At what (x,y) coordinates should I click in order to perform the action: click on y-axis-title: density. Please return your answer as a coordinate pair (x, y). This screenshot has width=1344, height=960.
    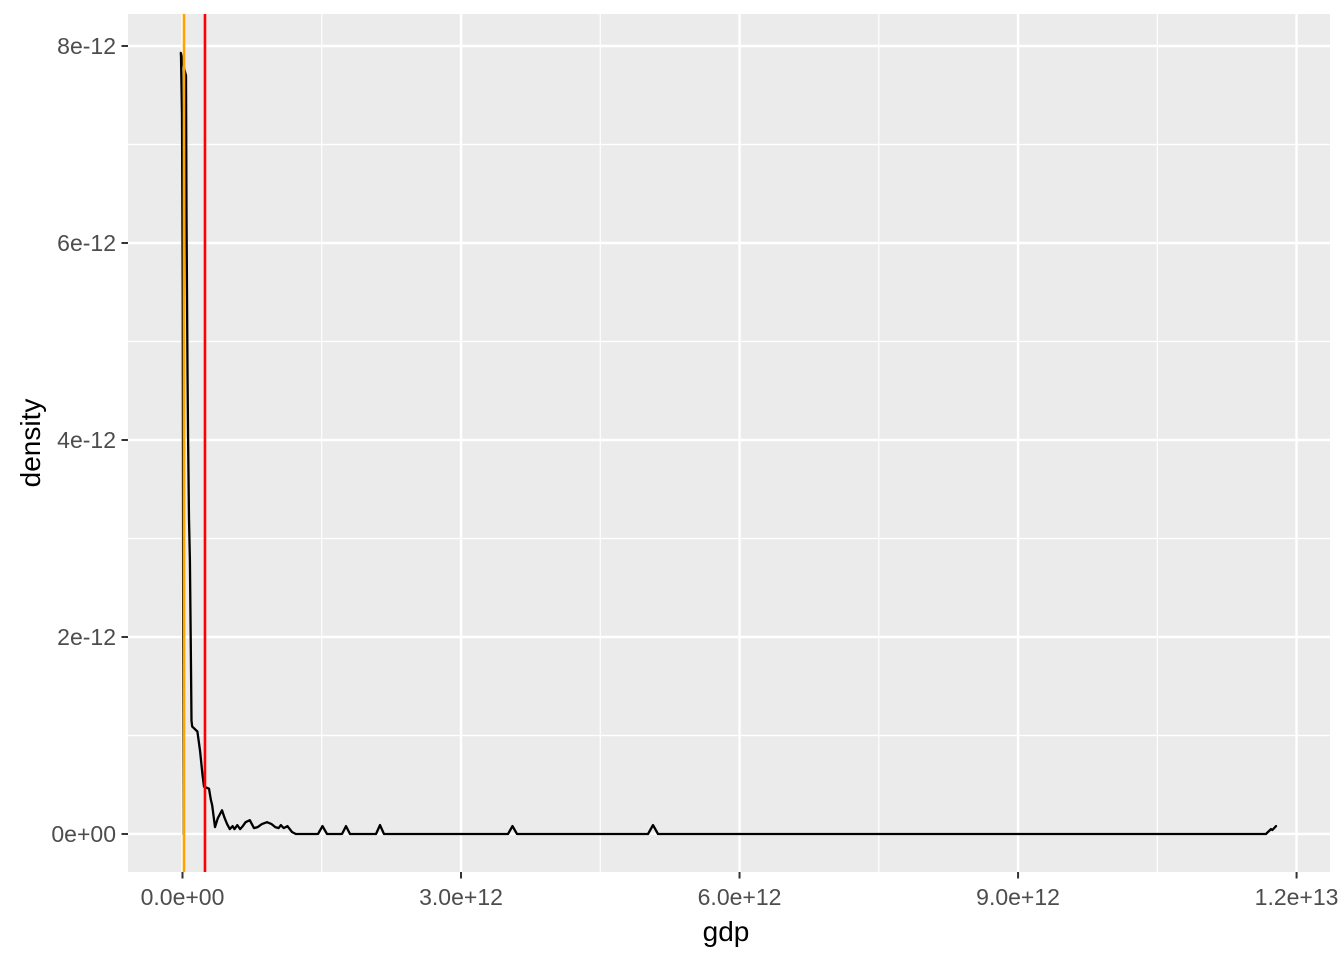
    Looking at the image, I should click on (30, 443).